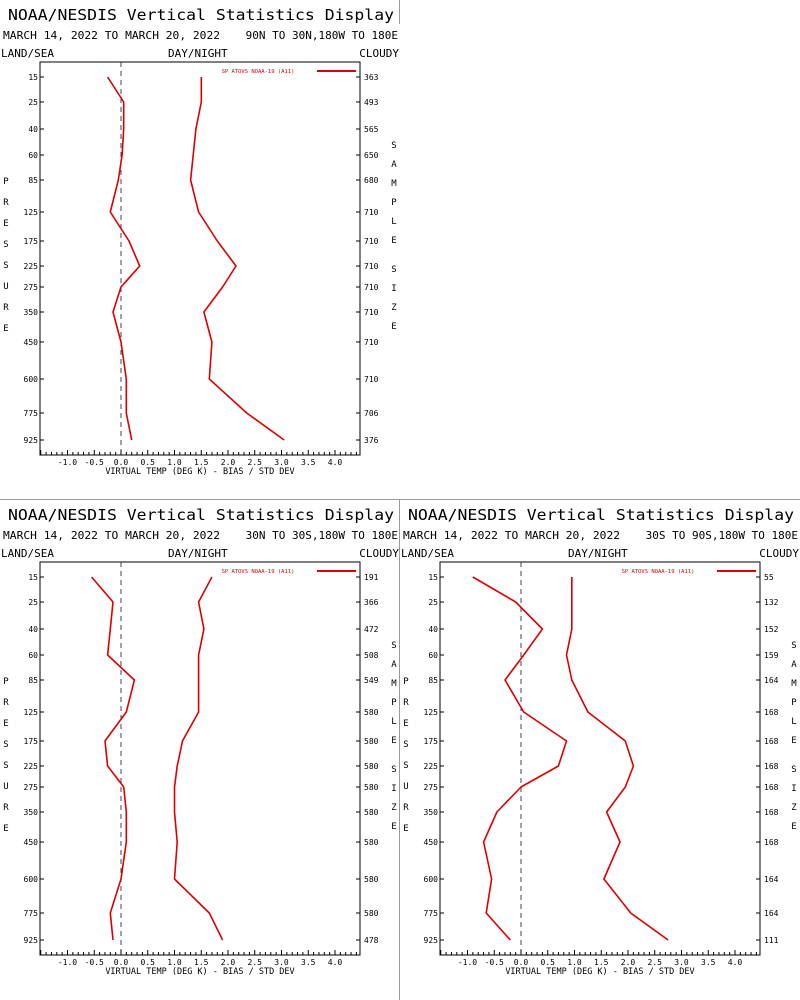 This screenshot has width=800, height=1000. I want to click on sample-size-label: 152, so click(771, 629).